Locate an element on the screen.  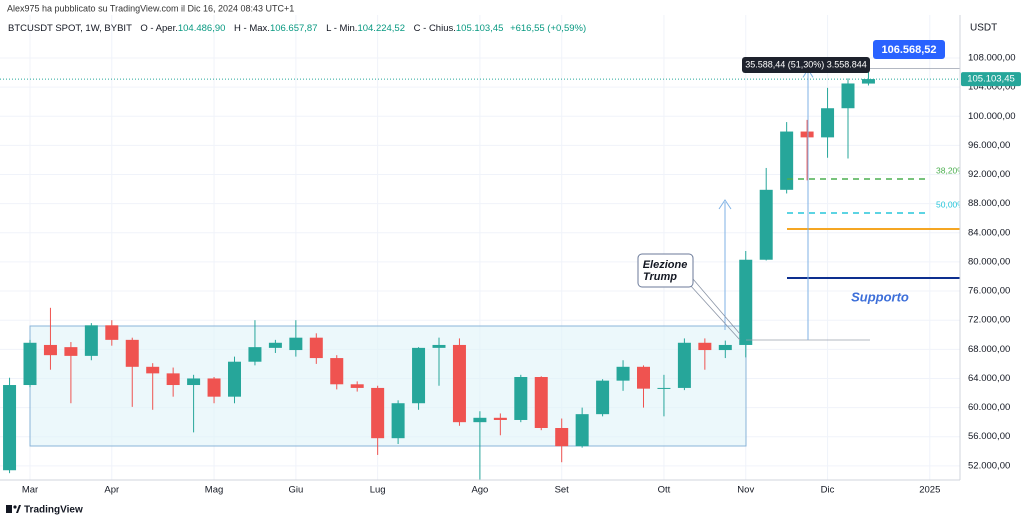
legend-symbol: BTCUSDT SPOT, 1W, BYBIT is located at coordinates (70, 28).